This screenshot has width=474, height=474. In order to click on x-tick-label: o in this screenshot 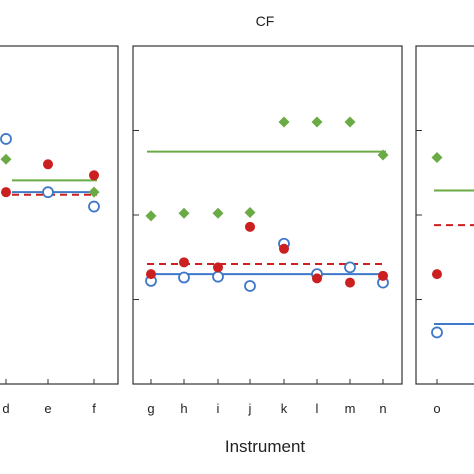, I will do `click(436, 408)`.